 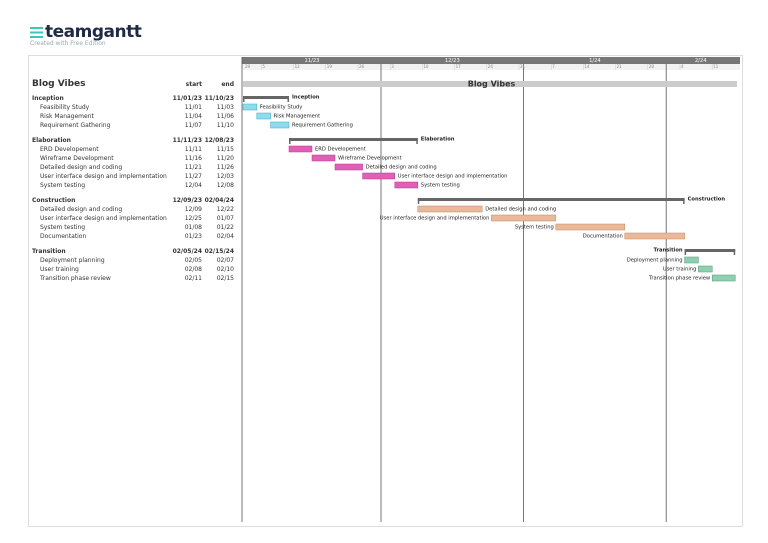 What do you see at coordinates (68, 43) in the screenshot?
I see `edition: Created with Free Edition` at bounding box center [68, 43].